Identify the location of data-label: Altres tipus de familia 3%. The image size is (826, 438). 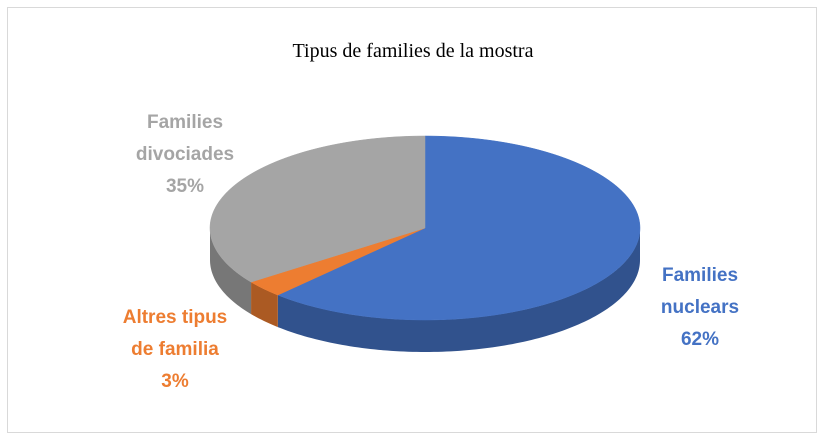
(175, 350).